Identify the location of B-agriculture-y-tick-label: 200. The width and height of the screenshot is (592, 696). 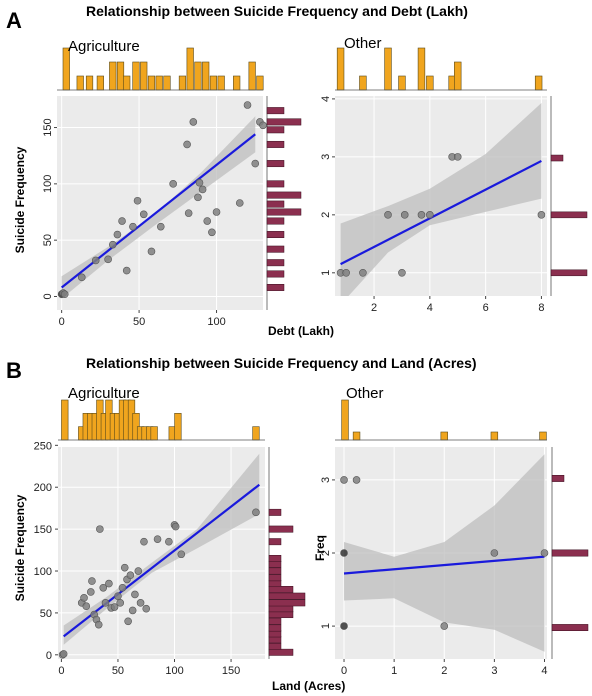
(43, 488).